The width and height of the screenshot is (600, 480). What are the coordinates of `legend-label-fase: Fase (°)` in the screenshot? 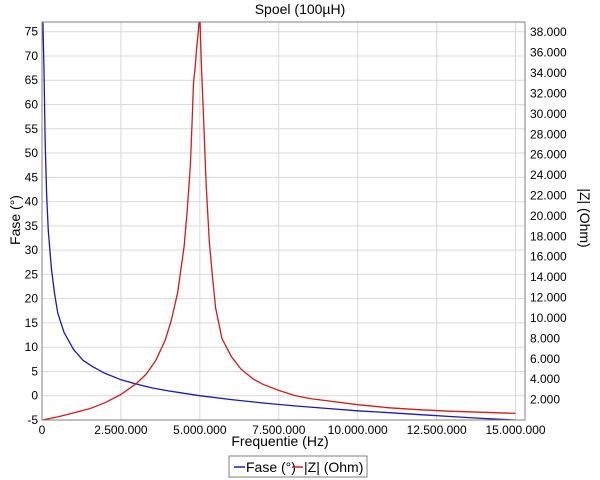 It's located at (271, 467).